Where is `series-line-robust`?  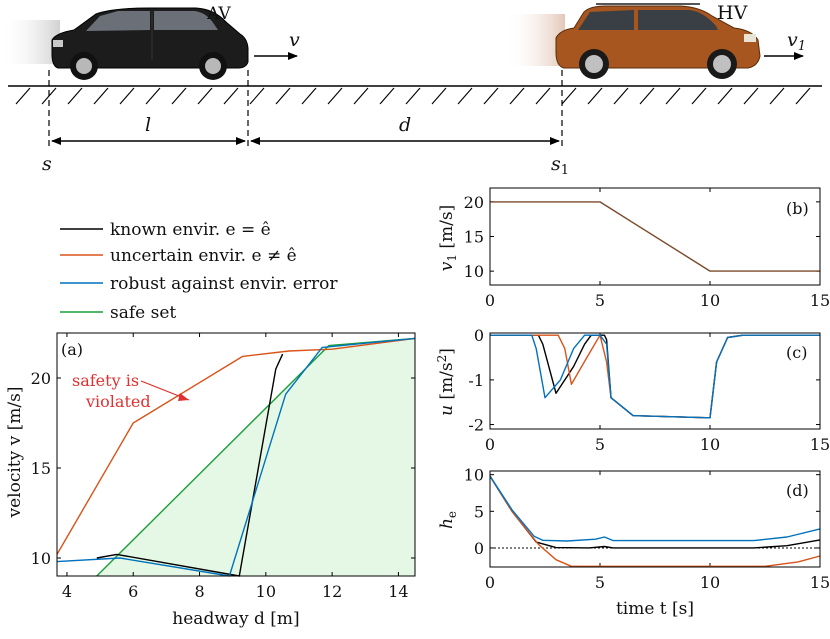
series-line-robust is located at coordinates (655, 508).